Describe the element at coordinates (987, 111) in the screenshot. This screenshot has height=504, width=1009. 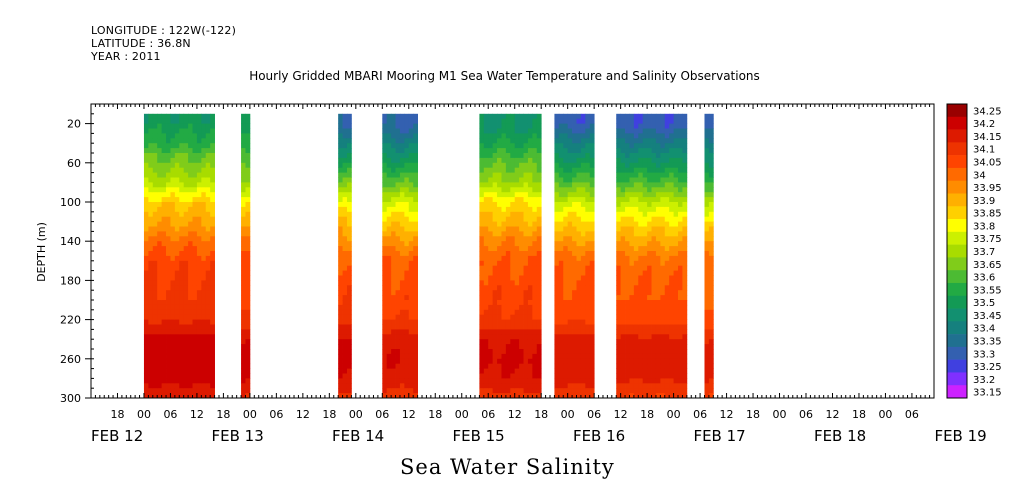
I see `legend-label: 34.25` at that location.